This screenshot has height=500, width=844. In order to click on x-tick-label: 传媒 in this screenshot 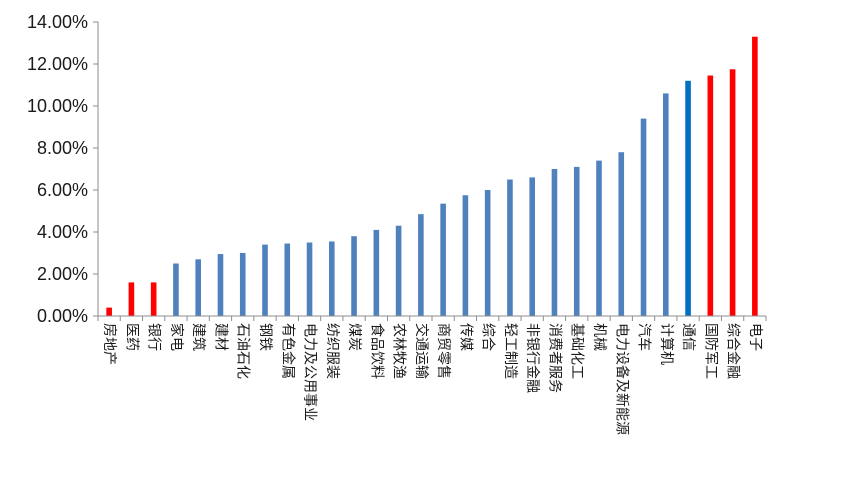, I will do `click(465, 337)`.